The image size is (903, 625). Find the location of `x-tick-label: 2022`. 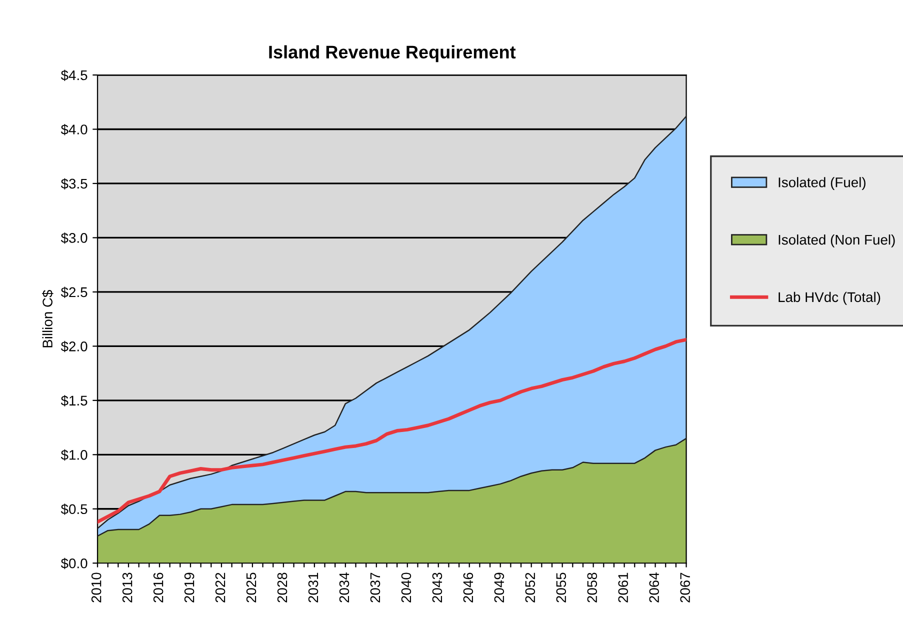

x-tick-label: 2022 is located at coordinates (220, 587).